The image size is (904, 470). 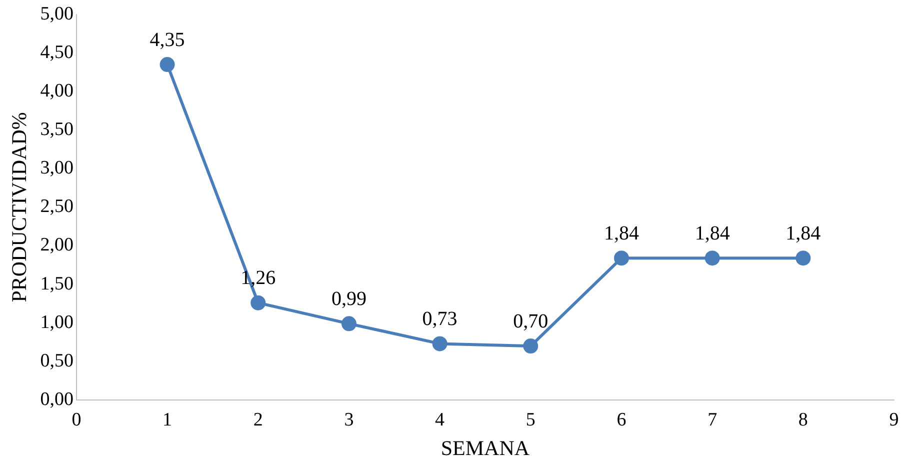 What do you see at coordinates (349, 419) in the screenshot?
I see `x-tick-label: 3` at bounding box center [349, 419].